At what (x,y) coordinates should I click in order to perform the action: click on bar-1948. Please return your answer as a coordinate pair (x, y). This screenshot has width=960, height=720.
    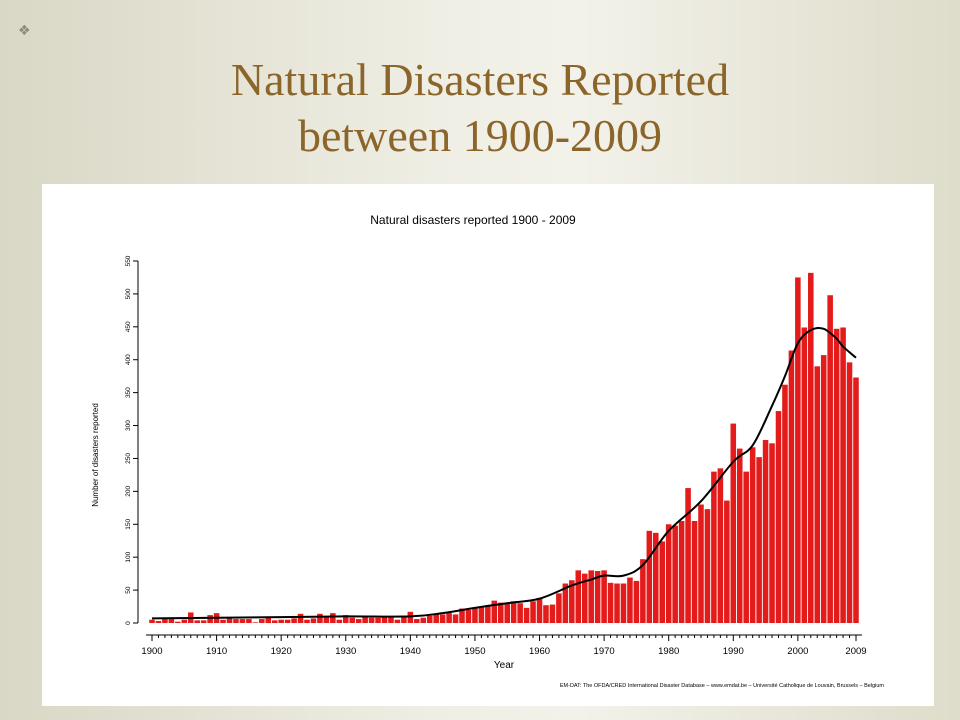
    Looking at the image, I should click on (462, 615).